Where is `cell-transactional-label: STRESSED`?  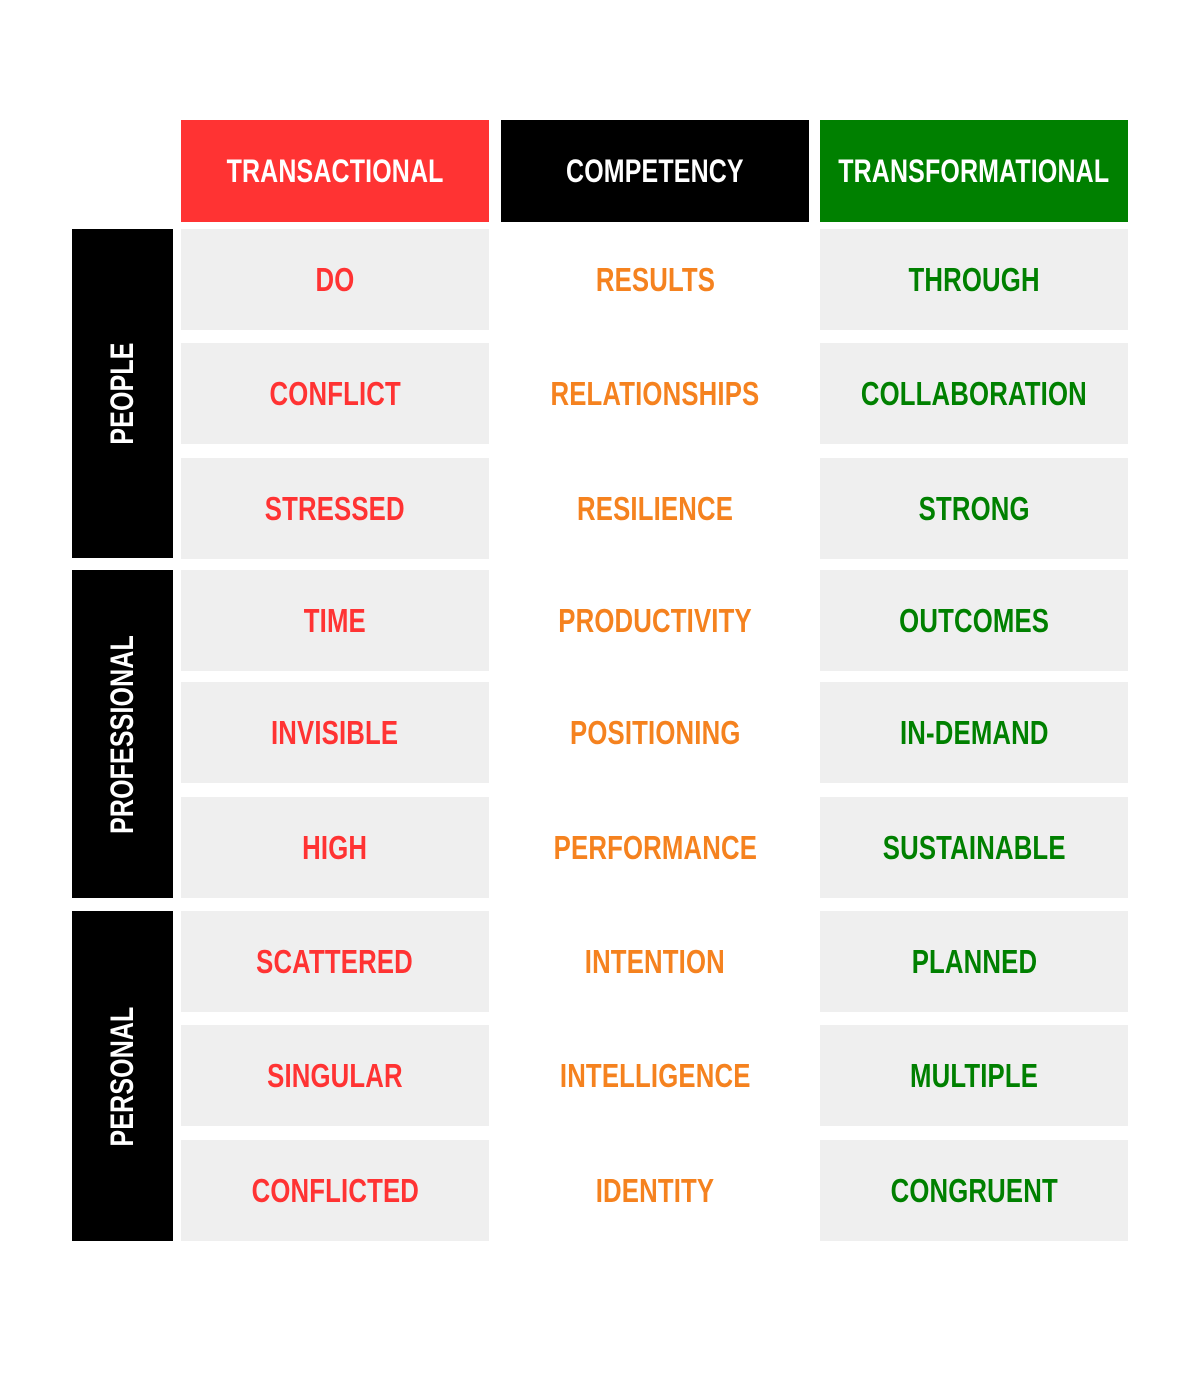
cell-transactional-label: STRESSED is located at coordinates (334, 508).